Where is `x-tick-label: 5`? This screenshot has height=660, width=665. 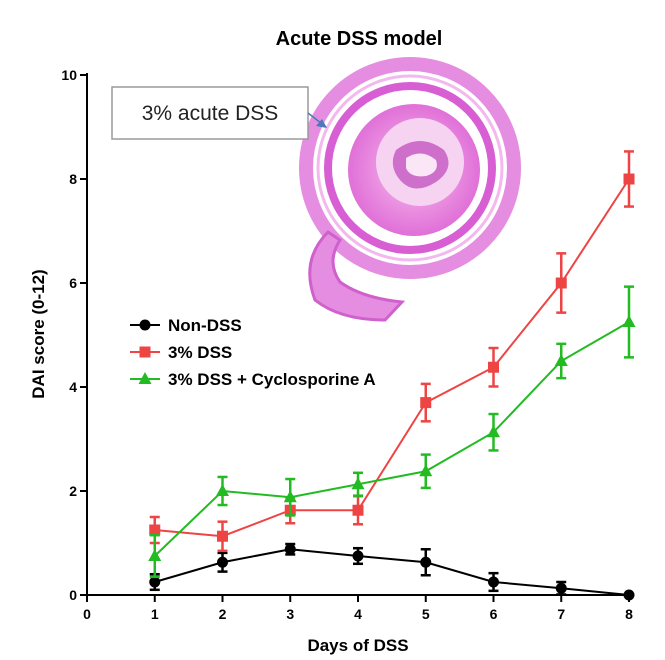
x-tick-label: 5 is located at coordinates (426, 614).